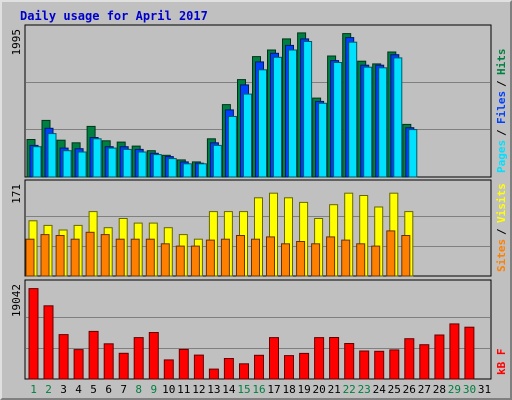 The height and width of the screenshot is (400, 512). I want to click on x-tick-label: 25, so click(394, 389).